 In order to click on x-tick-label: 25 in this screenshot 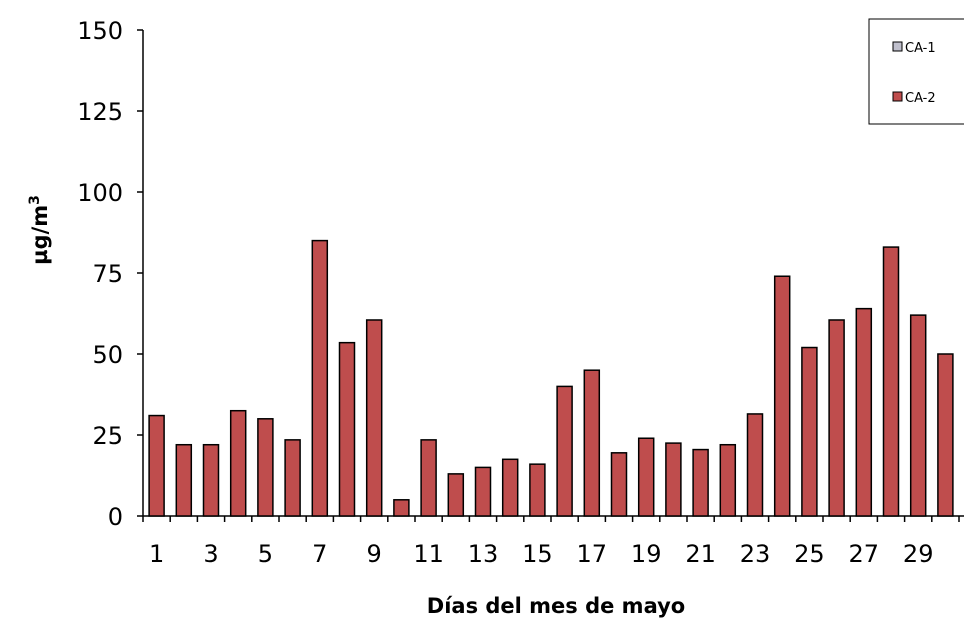, I will do `click(809, 554)`.